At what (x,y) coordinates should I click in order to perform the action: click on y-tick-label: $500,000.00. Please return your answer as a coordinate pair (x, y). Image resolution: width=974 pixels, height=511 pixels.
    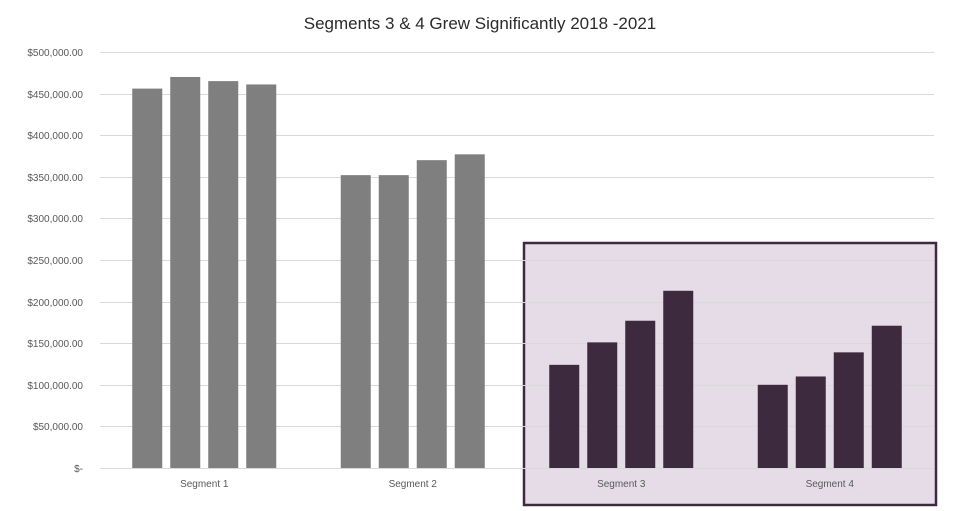
    Looking at the image, I should click on (55, 53).